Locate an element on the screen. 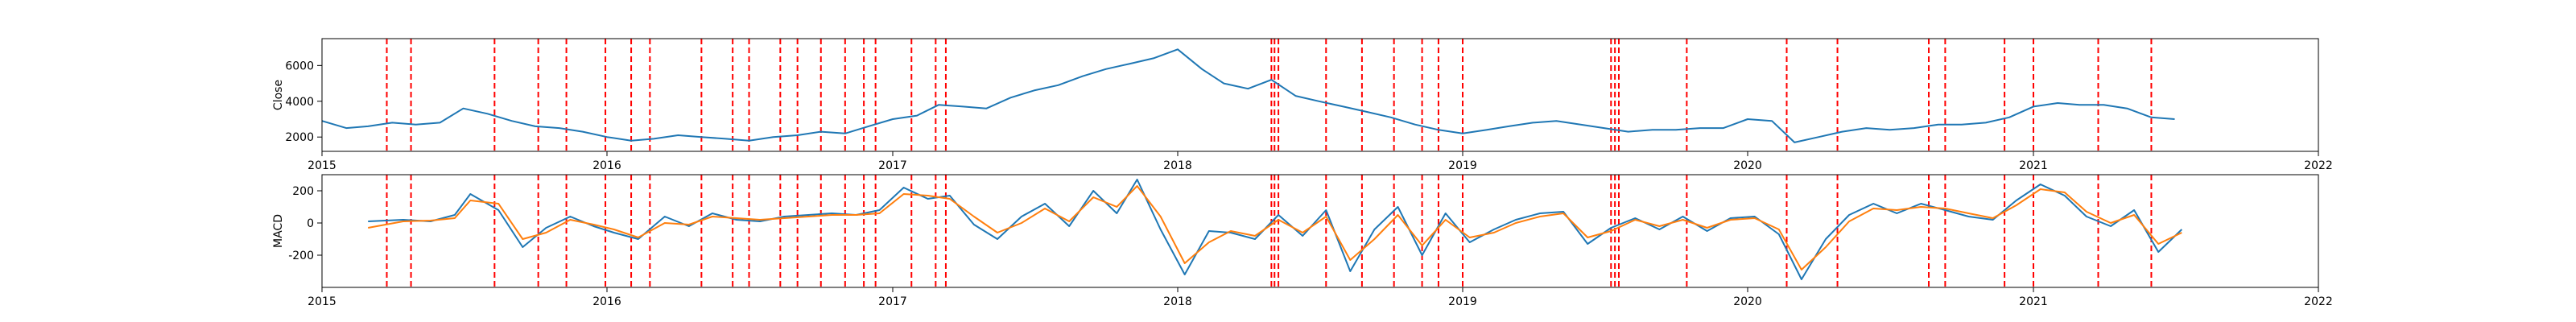  close-x-ticks: 2015 2016 2017 2018 2019 2020 2021 2022 is located at coordinates (1320, 161).